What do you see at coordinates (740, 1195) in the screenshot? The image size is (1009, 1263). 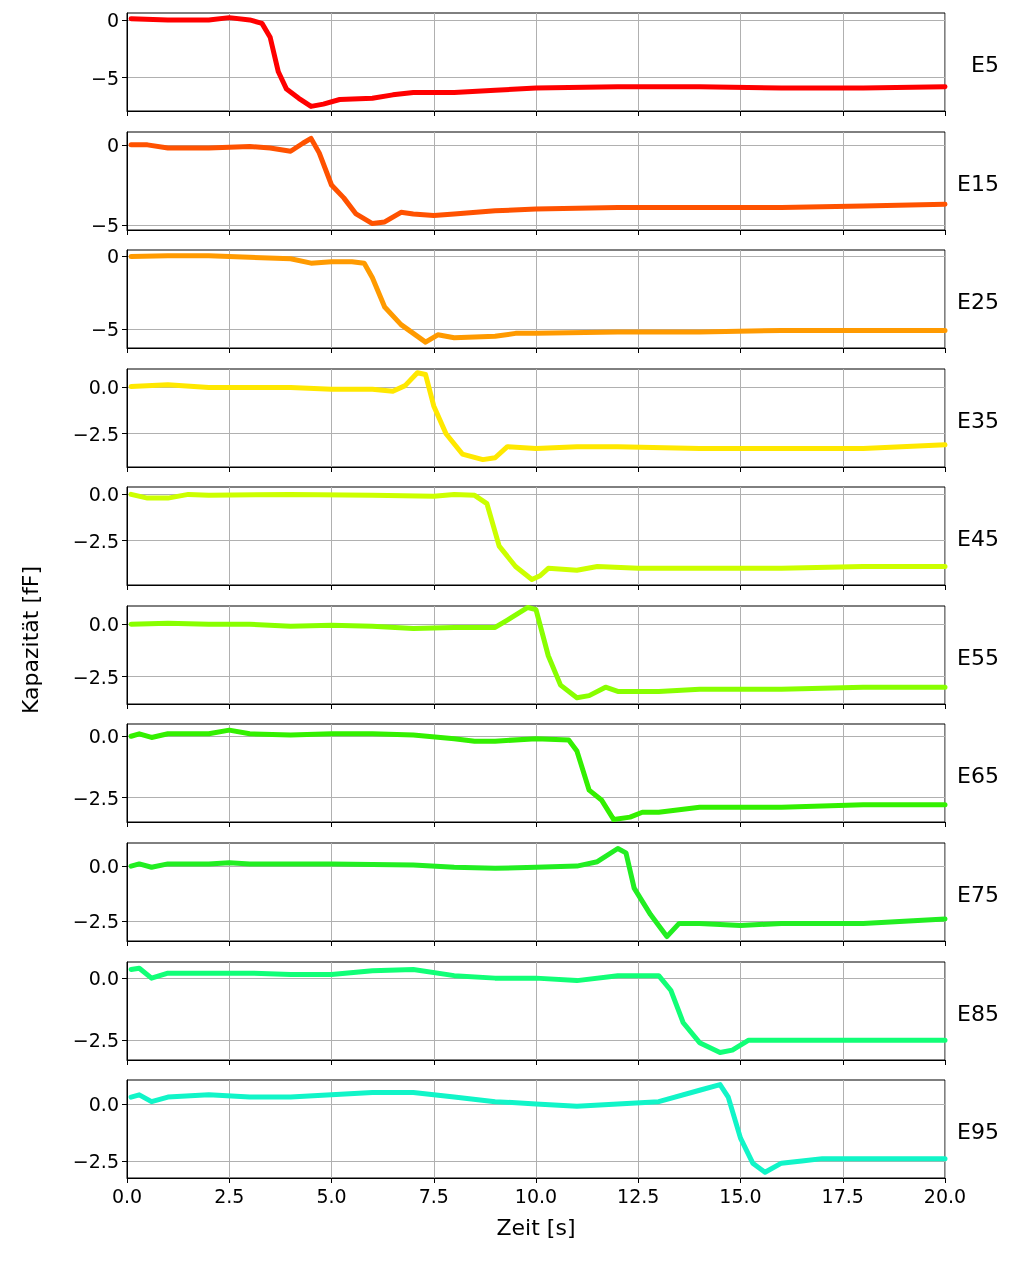 I see `x-tick-label: 15.0` at bounding box center [740, 1195].